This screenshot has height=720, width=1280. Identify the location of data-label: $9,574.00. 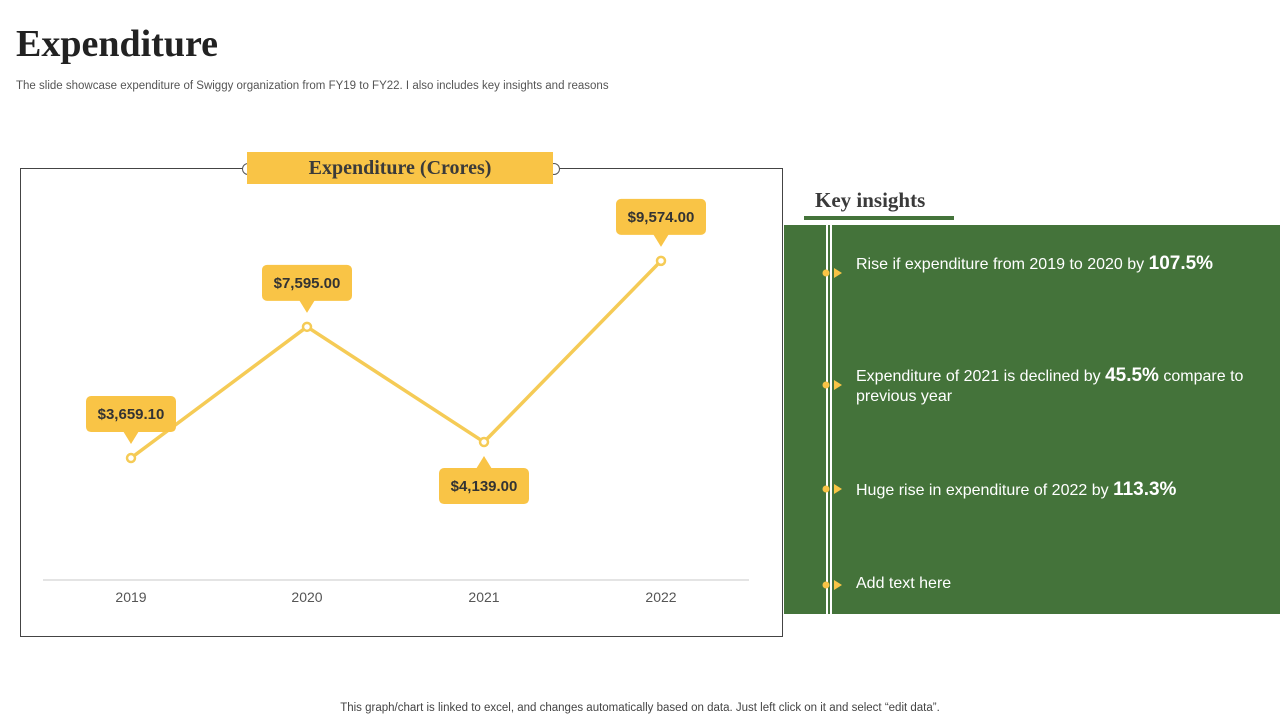
(661, 217).